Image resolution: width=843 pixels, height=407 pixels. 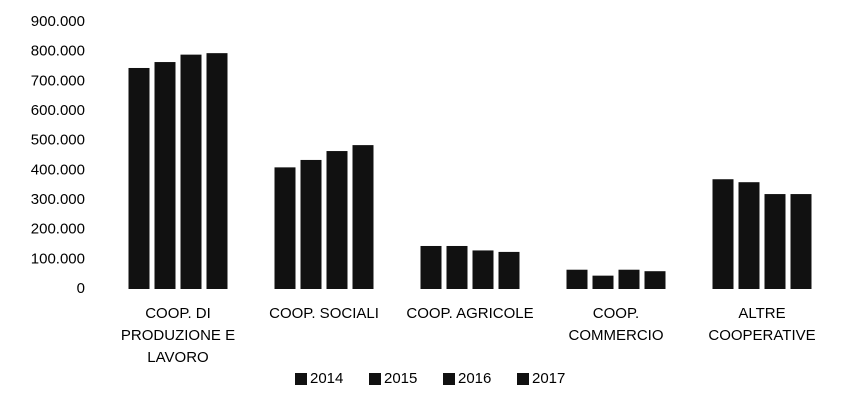 I want to click on x-tick-label: COOP. AGRICOLE, so click(x=470, y=313).